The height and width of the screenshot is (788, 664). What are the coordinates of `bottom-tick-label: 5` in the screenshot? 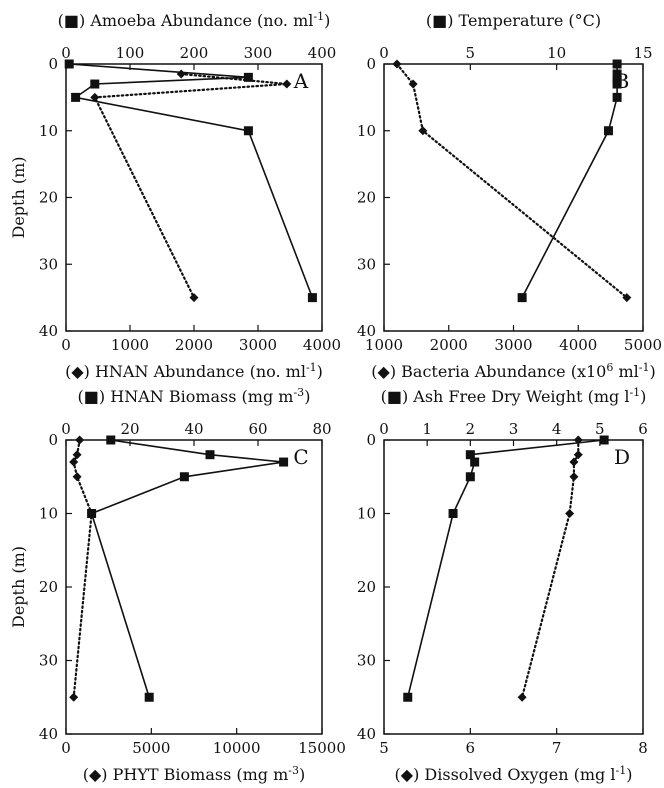 It's located at (384, 748).